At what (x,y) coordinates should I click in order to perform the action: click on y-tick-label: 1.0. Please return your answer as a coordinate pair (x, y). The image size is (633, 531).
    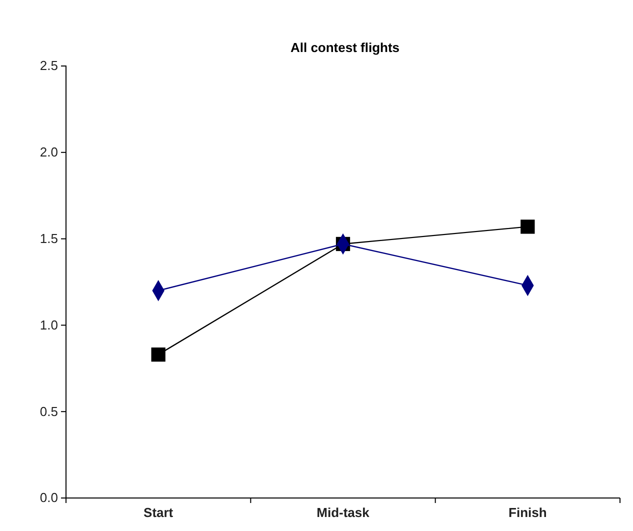
    Looking at the image, I should click on (49, 324).